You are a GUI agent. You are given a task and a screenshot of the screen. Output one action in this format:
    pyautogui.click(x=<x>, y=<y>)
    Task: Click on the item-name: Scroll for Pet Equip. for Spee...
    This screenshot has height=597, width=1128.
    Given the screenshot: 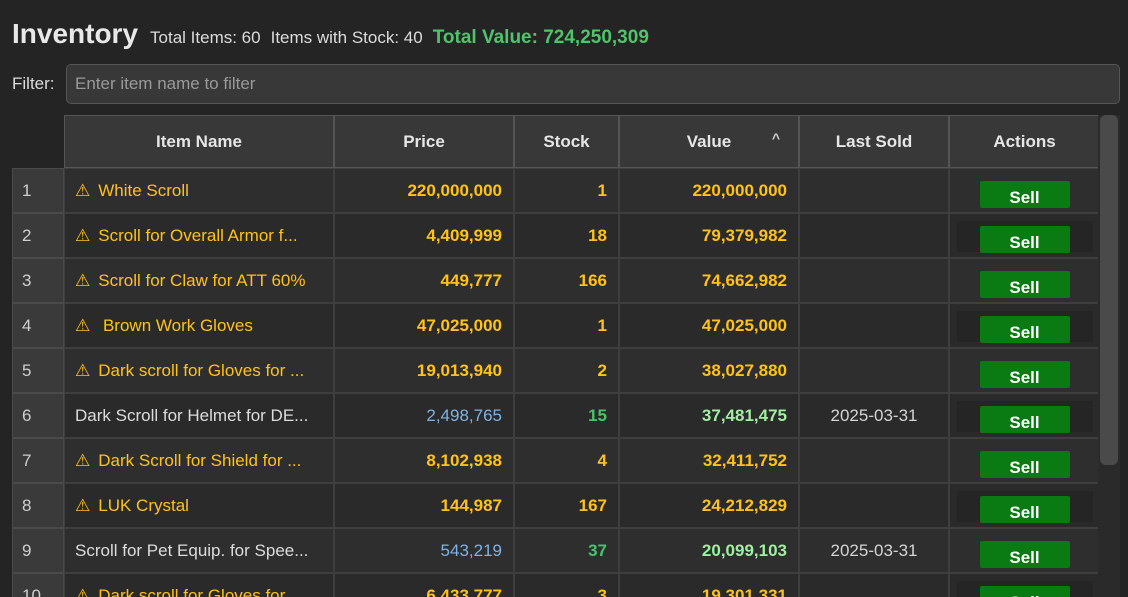 What is the action you would take?
    pyautogui.click(x=192, y=550)
    